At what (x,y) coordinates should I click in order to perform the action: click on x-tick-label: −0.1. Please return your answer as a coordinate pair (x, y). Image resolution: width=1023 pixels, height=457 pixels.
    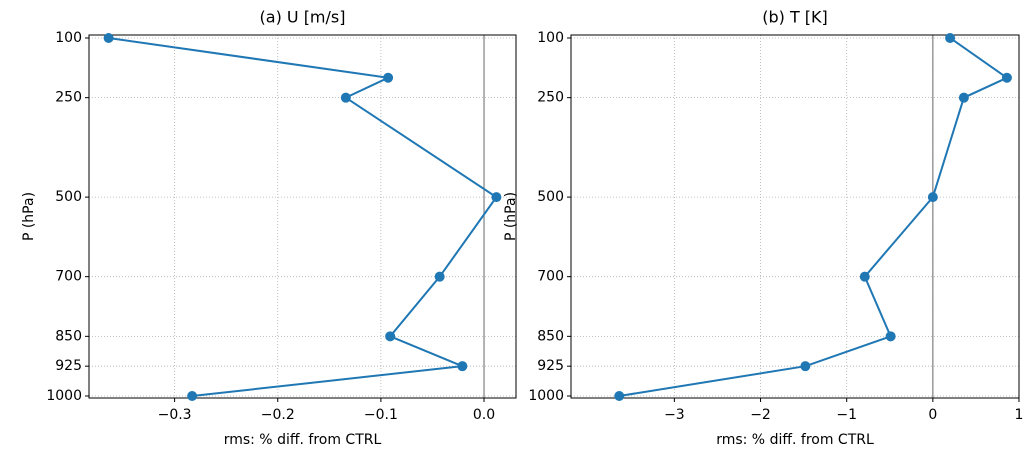
    Looking at the image, I should click on (381, 415).